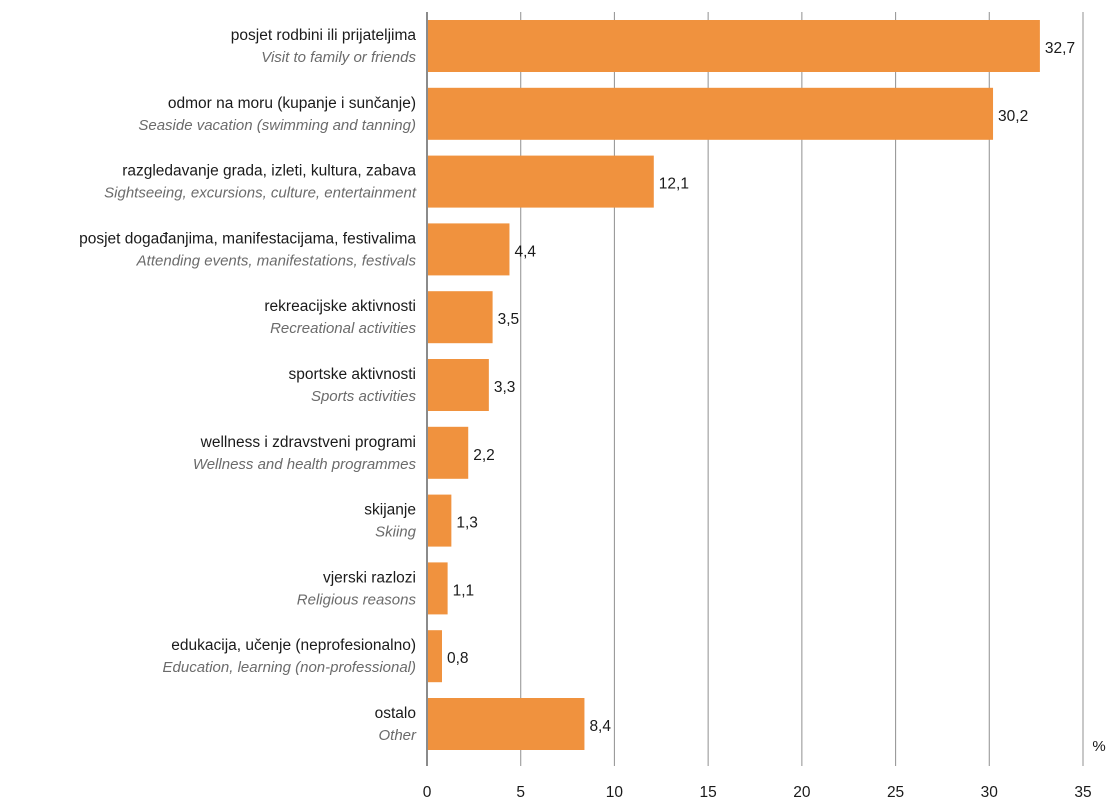  I want to click on category-label-en: Seaside vacation (swimming and tanning), so click(277, 125).